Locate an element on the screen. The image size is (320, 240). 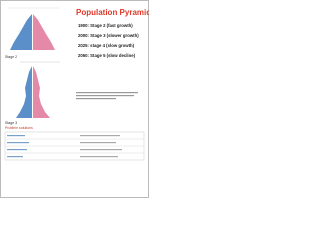
table-title: Problem solutions is located at coordinates (19, 128).